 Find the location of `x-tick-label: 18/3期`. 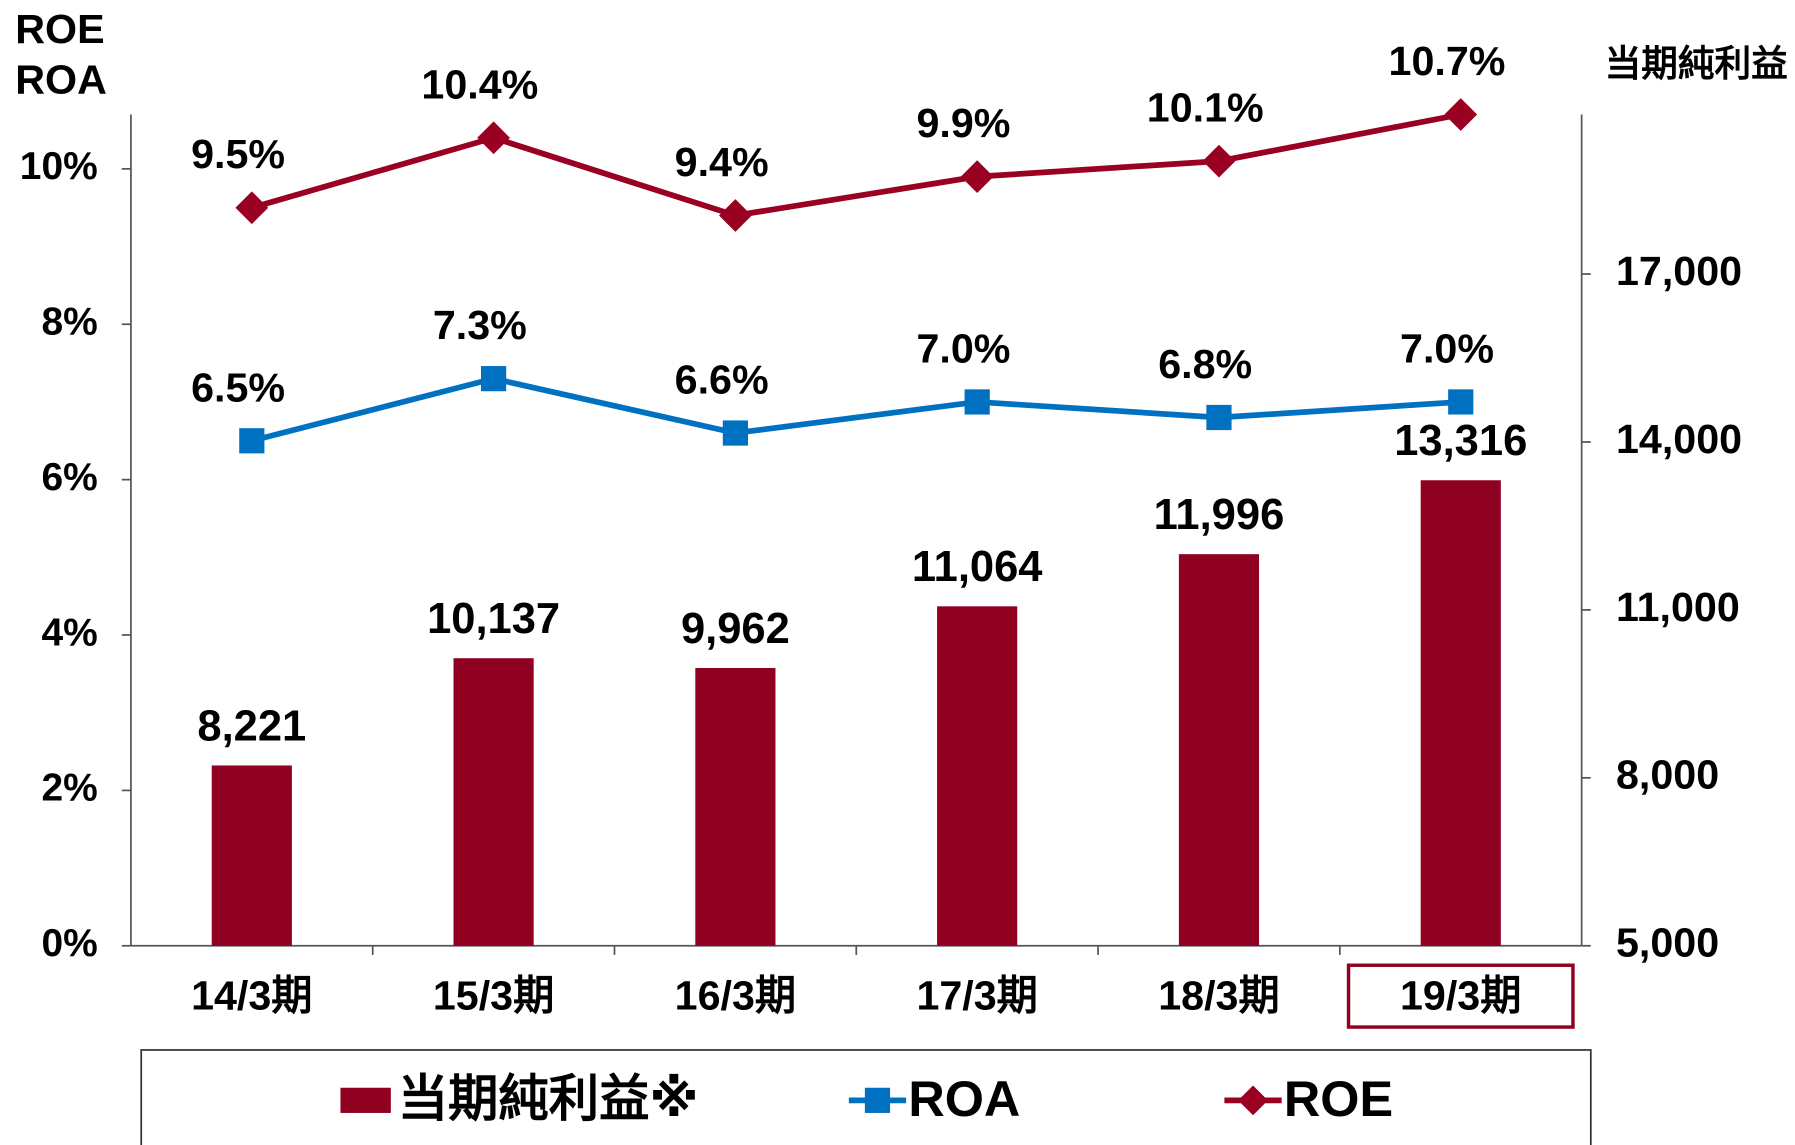

x-tick-label: 18/3期 is located at coordinates (1218, 995).